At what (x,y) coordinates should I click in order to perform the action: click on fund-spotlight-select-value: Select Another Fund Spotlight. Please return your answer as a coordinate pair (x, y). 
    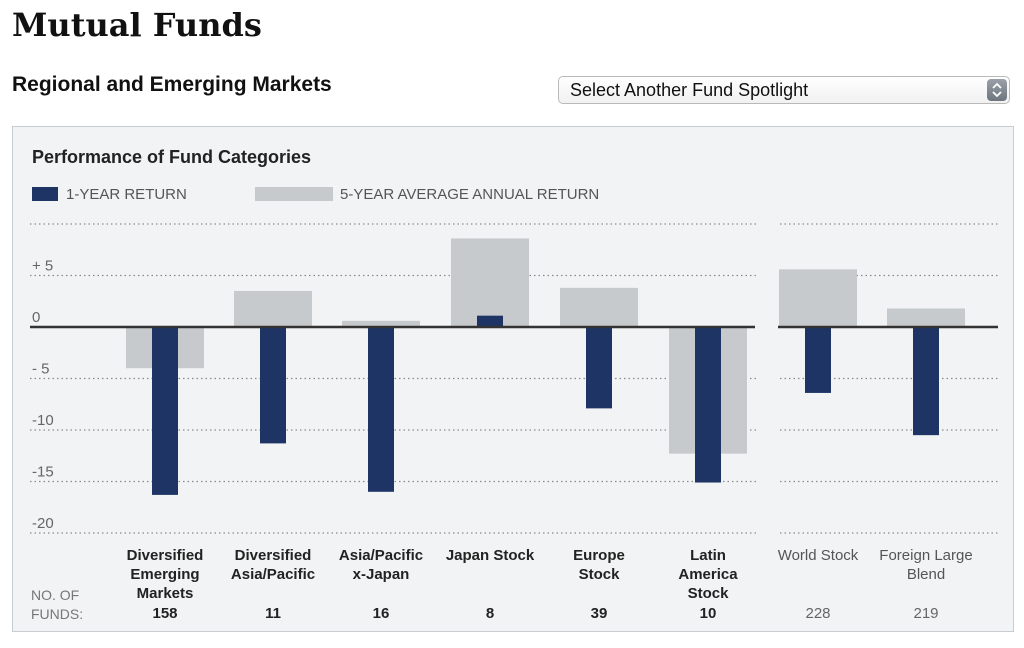
    Looking at the image, I should click on (689, 90).